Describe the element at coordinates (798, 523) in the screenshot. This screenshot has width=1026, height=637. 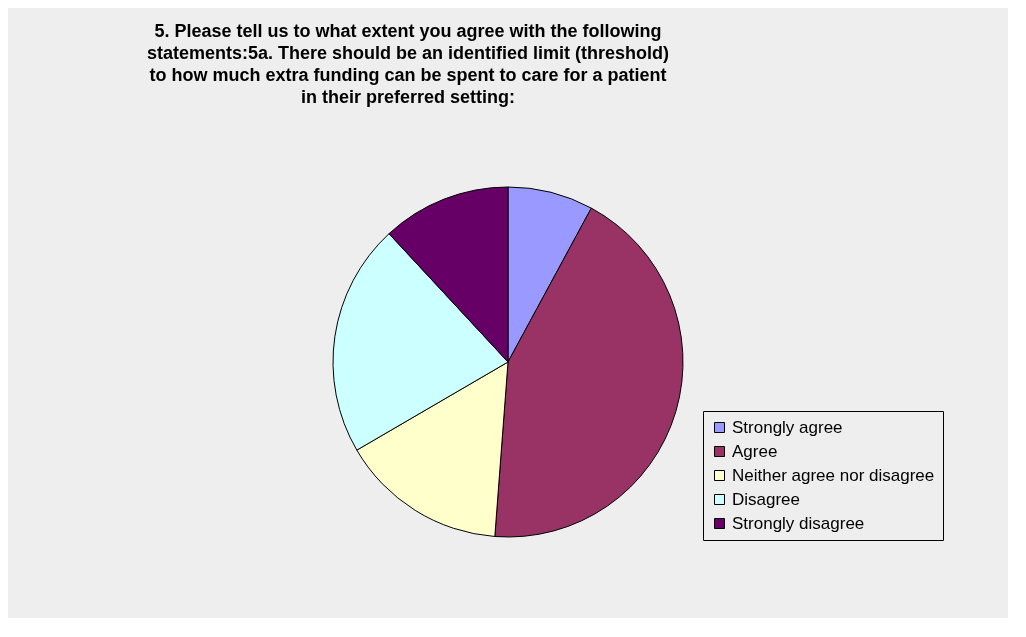
I see `legend-label: Strongly disagree` at that location.